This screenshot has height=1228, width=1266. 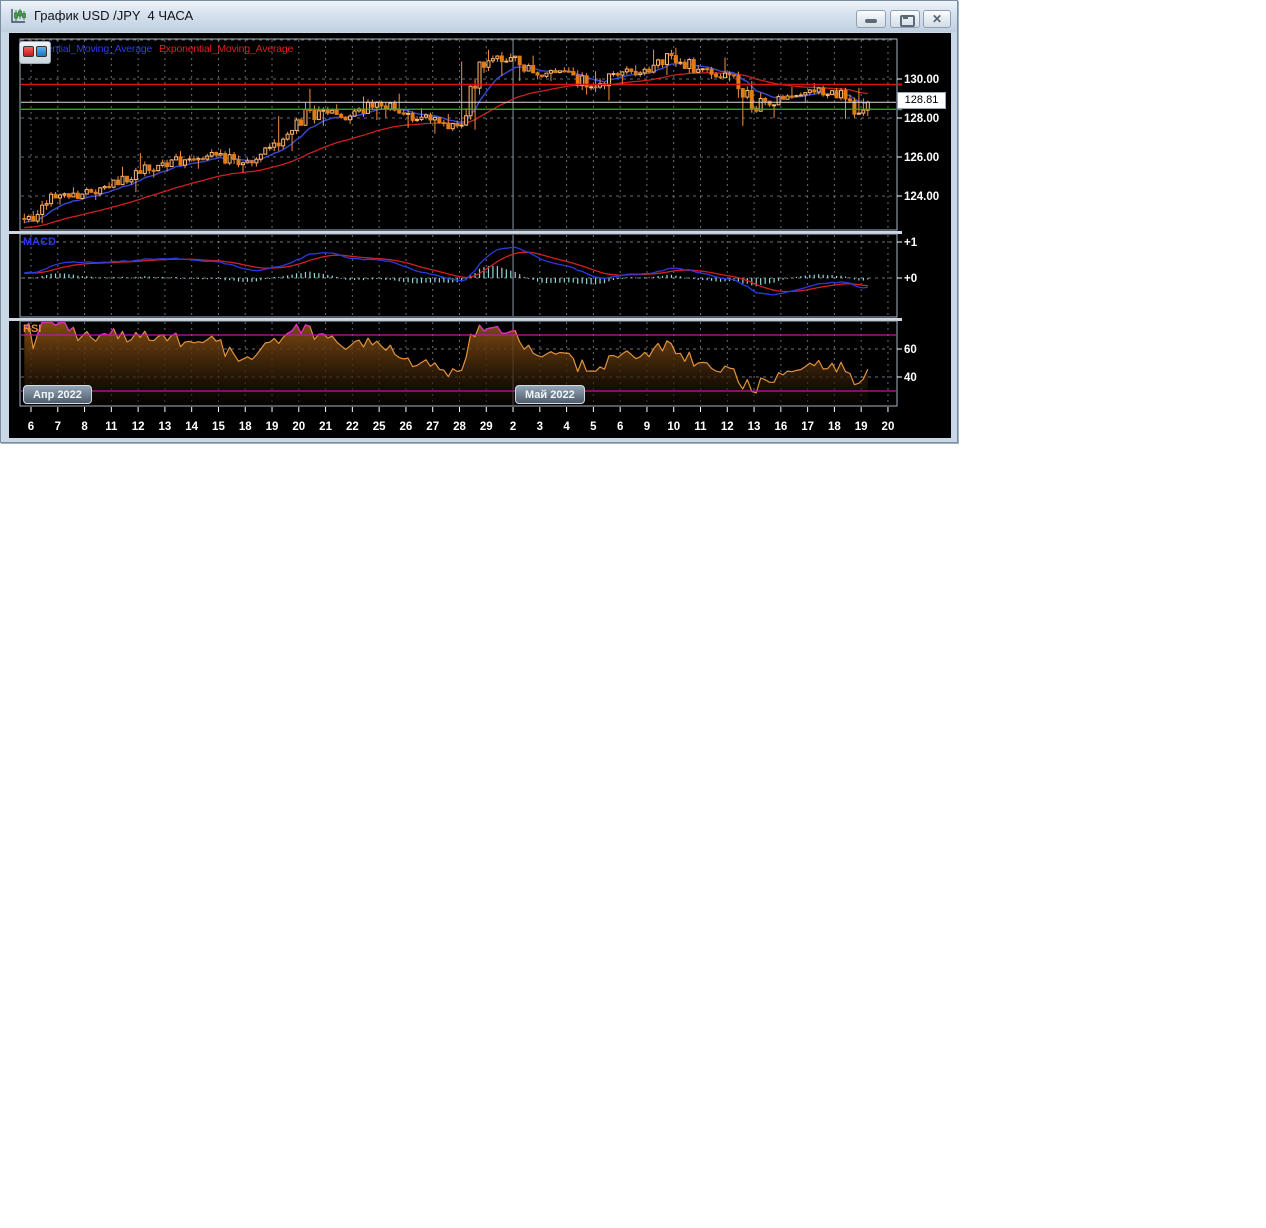 What do you see at coordinates (57, 394) in the screenshot?
I see `month-label-april: Апр 2022` at bounding box center [57, 394].